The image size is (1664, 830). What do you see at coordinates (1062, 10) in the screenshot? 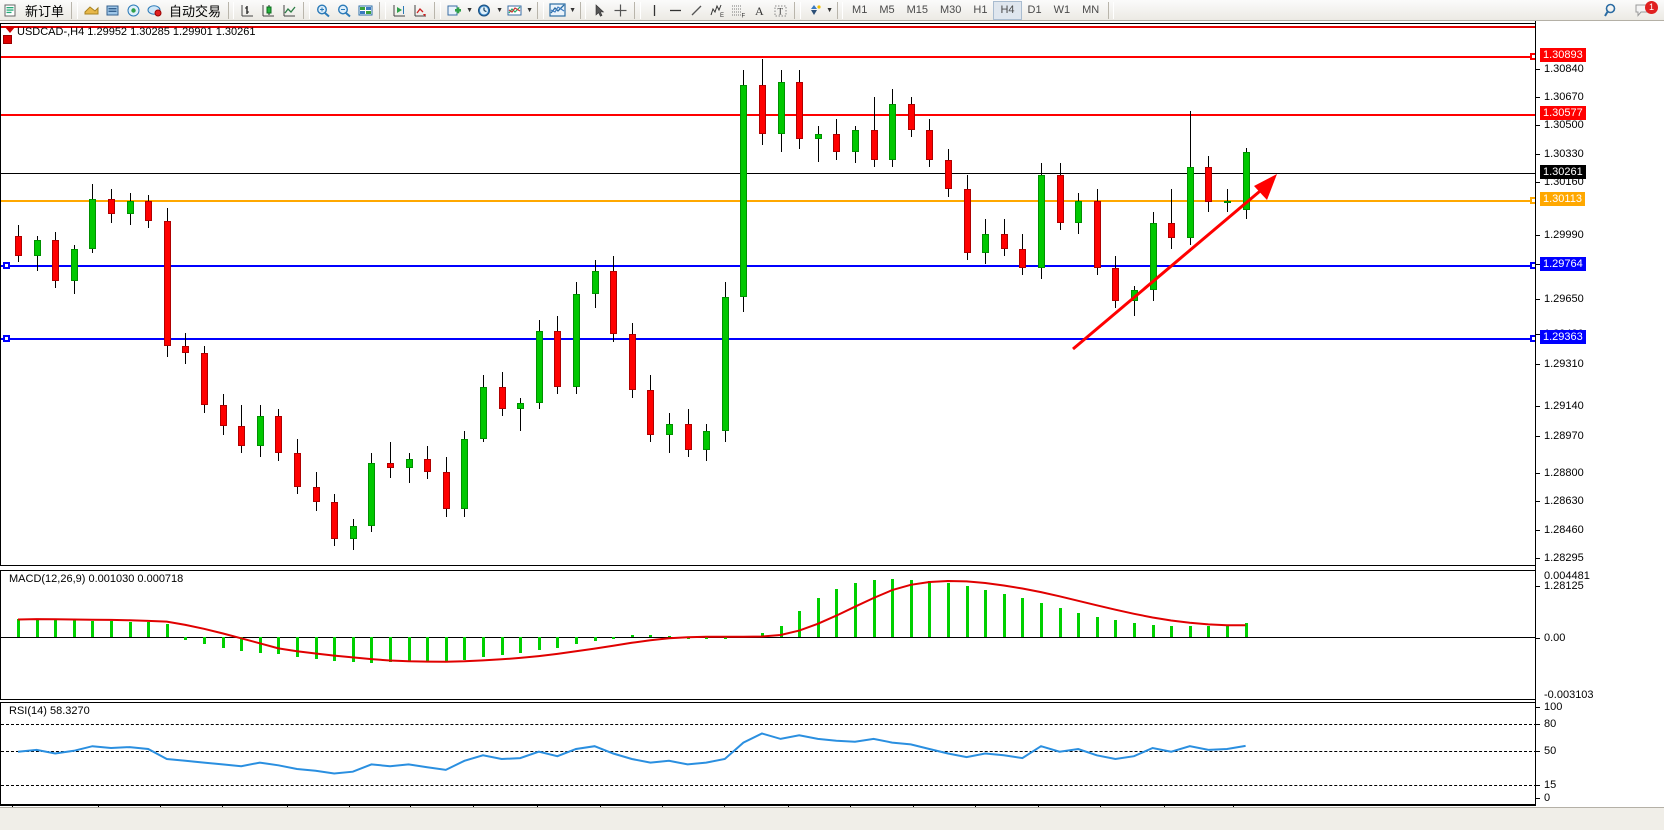
I see `tab-timeframe-w1: W1` at bounding box center [1062, 10].